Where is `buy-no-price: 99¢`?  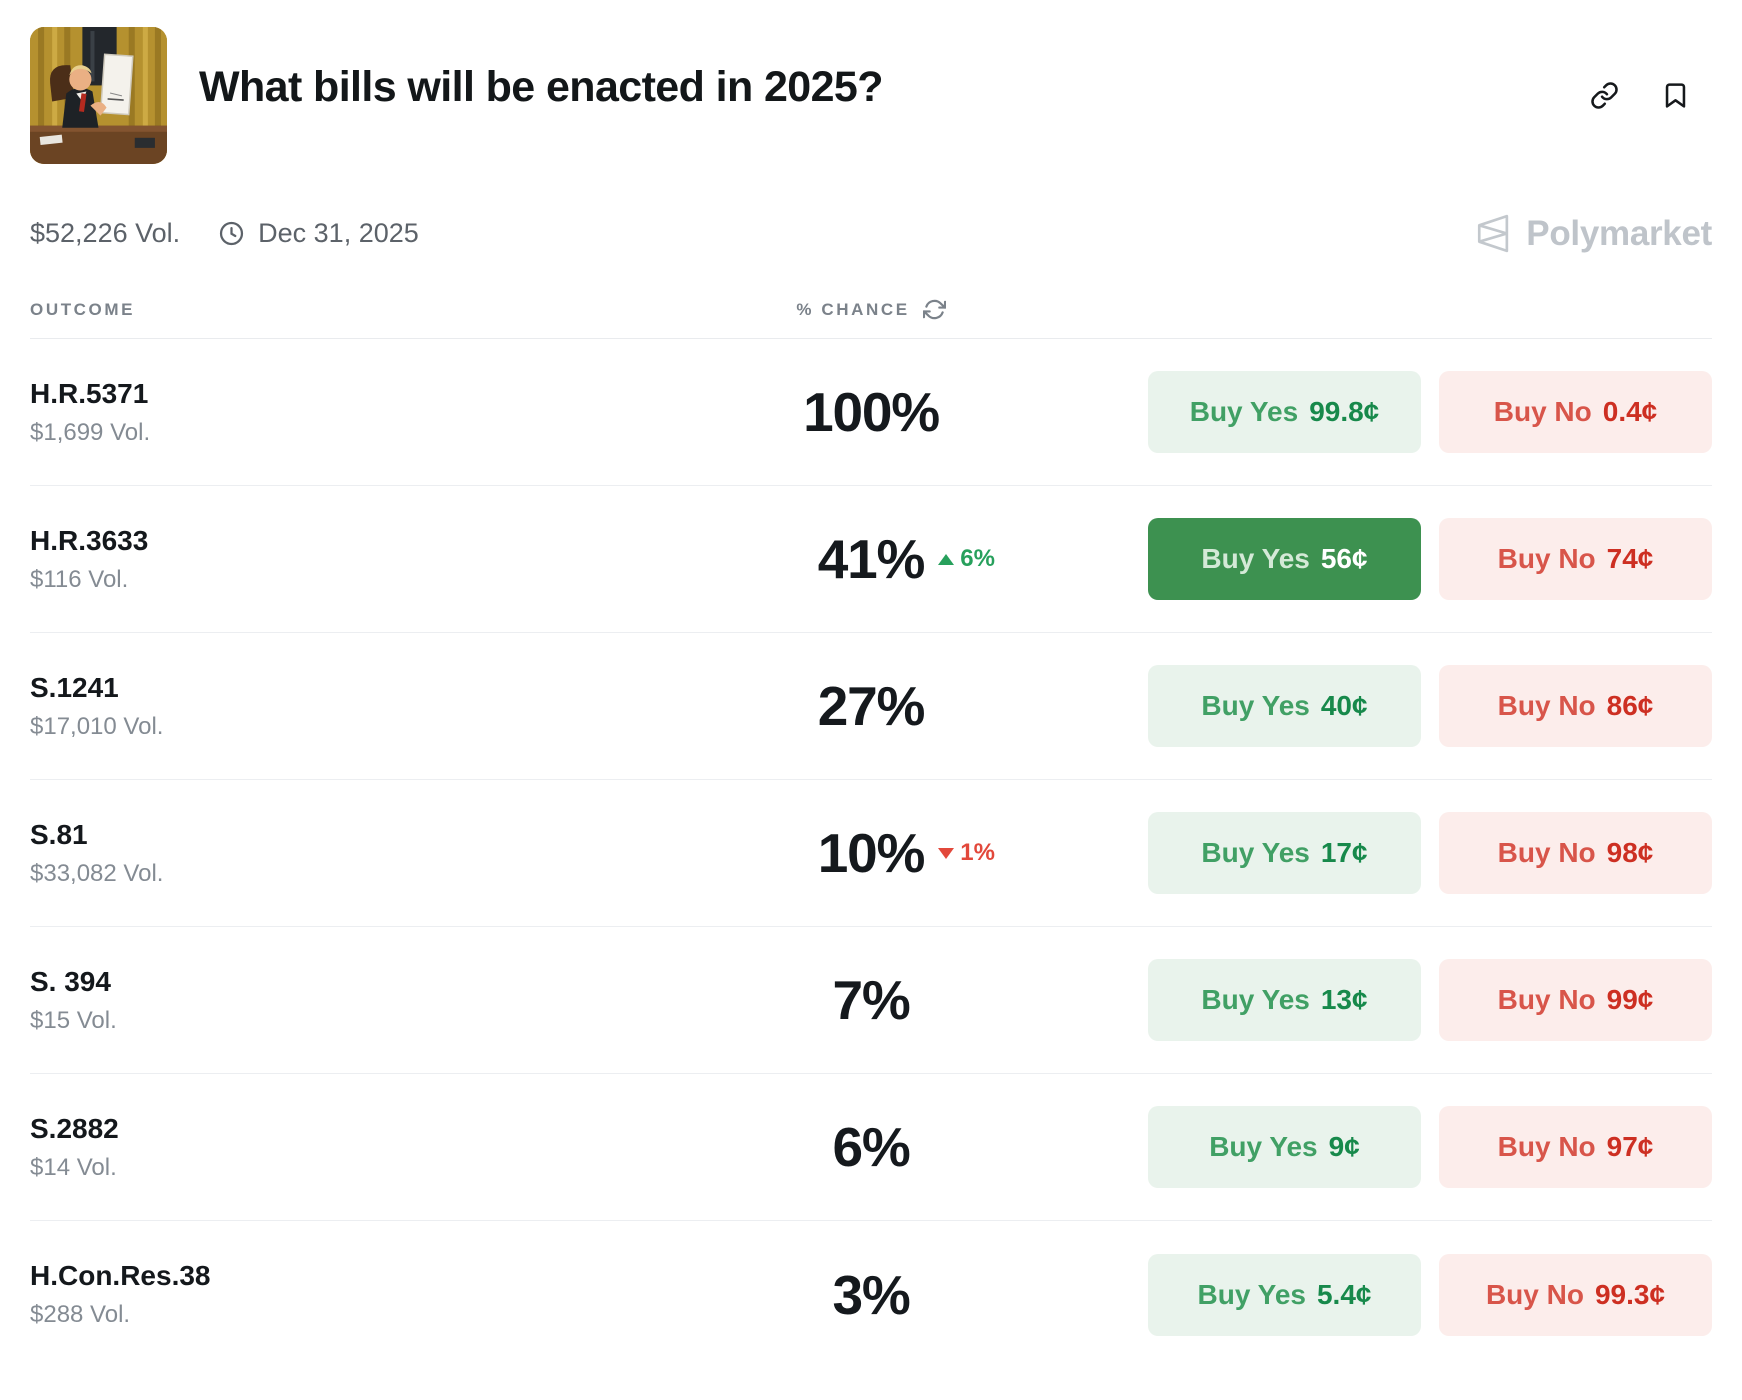 buy-no-price: 99¢ is located at coordinates (1630, 999).